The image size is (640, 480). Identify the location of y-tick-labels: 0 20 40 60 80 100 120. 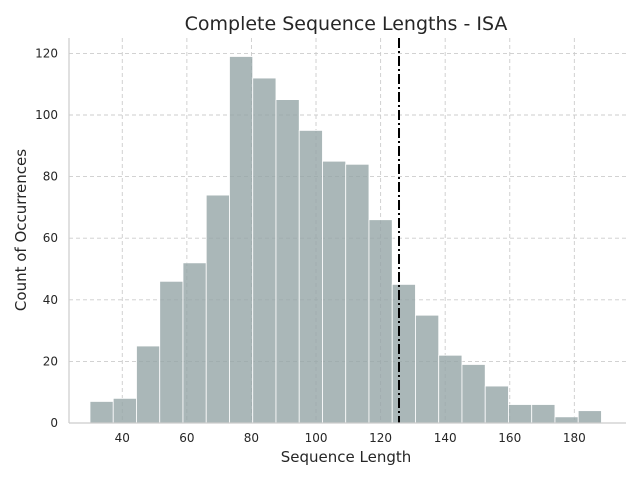
(46, 238).